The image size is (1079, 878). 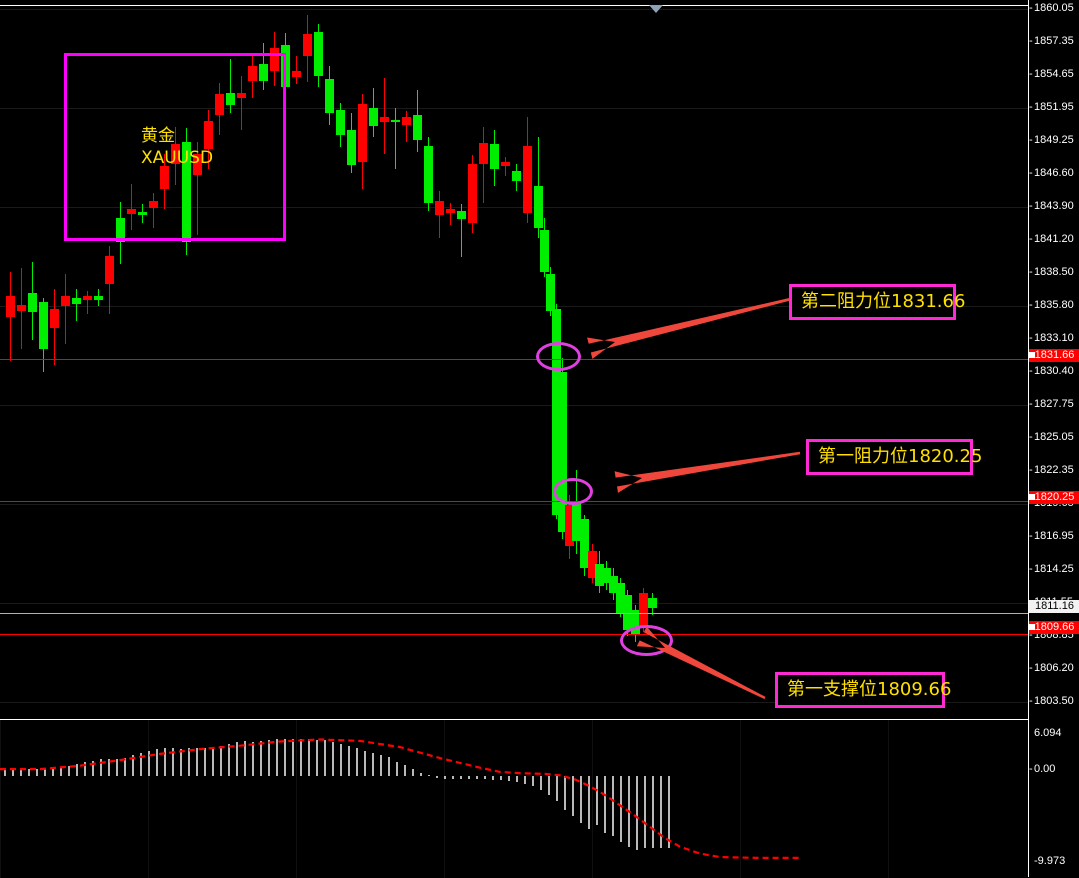 What do you see at coordinates (646, 640) in the screenshot?
I see `support-1-circle-marker` at bounding box center [646, 640].